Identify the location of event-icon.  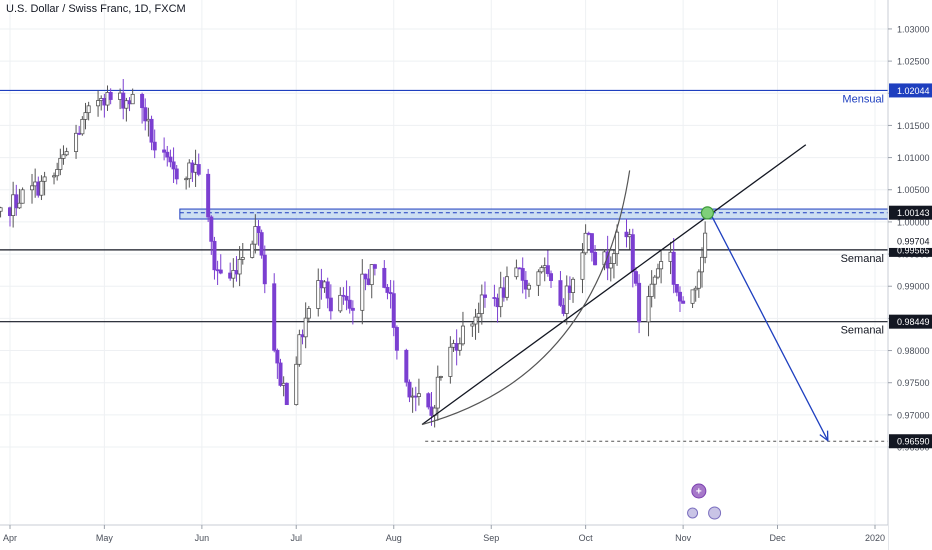
(699, 491).